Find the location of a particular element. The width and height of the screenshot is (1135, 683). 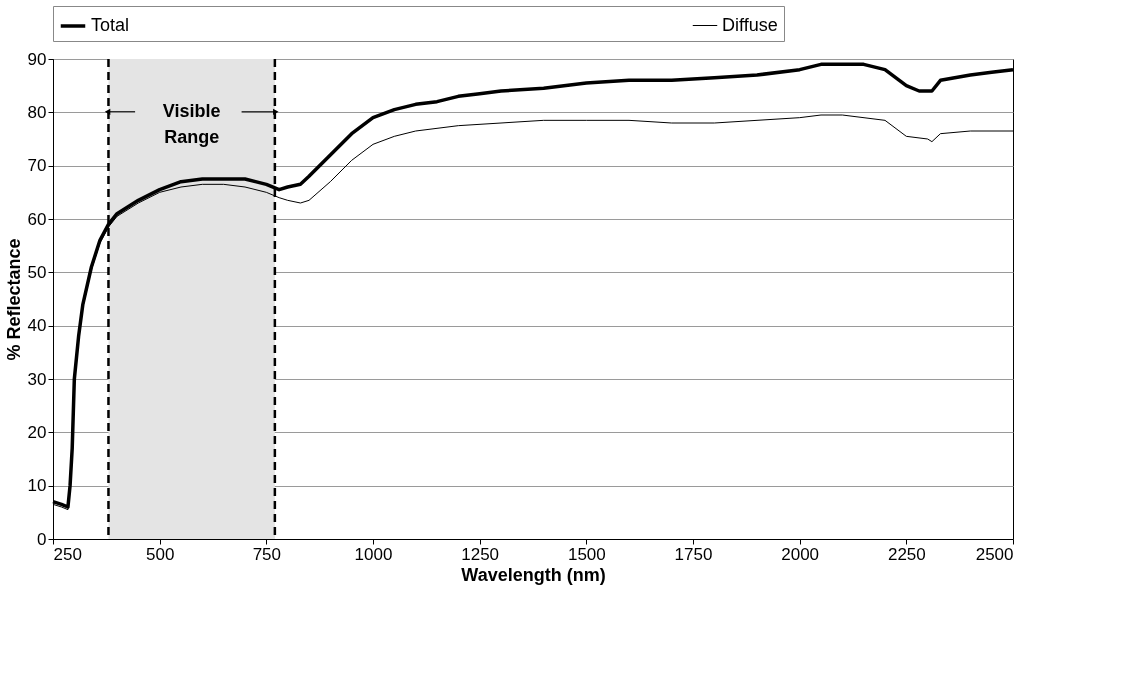

x-tick-label: 750 is located at coordinates (267, 554).